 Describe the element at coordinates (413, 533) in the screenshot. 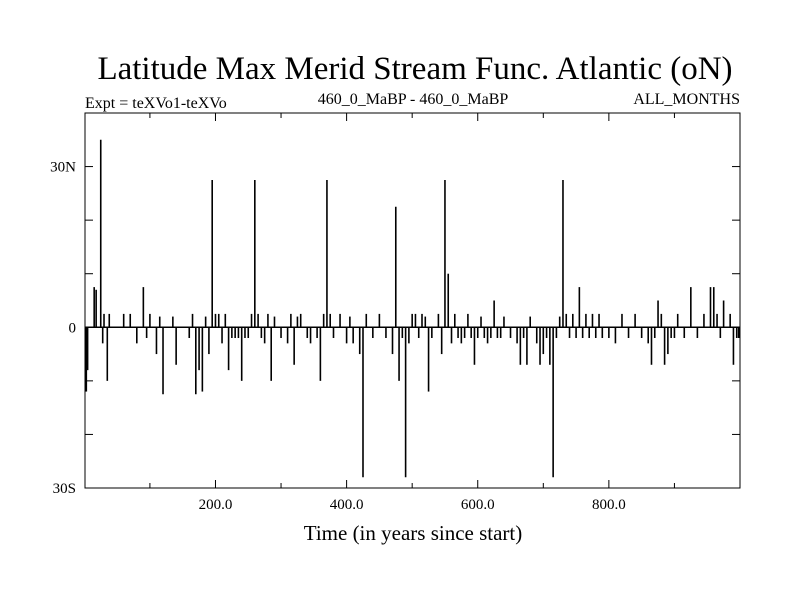

I see `x-axis-label: Time (in years since start)` at that location.